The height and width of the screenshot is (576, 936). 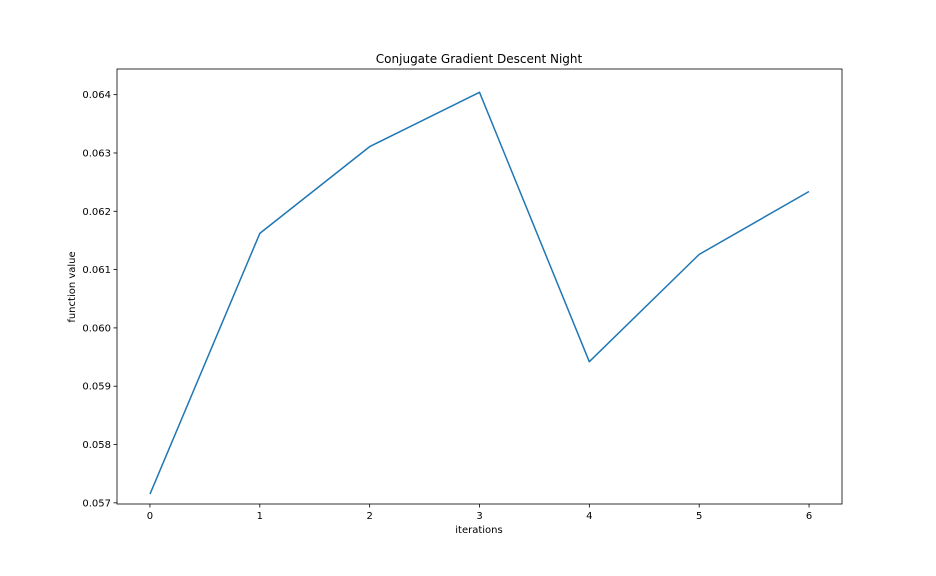 I want to click on y-tick-label: 0.061, so click(x=96, y=270).